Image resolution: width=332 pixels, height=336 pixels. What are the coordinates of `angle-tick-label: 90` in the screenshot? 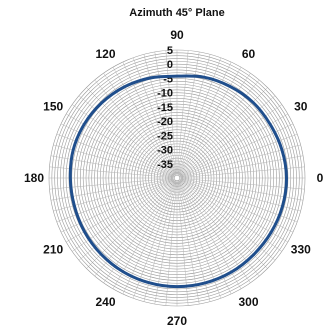 It's located at (177, 35).